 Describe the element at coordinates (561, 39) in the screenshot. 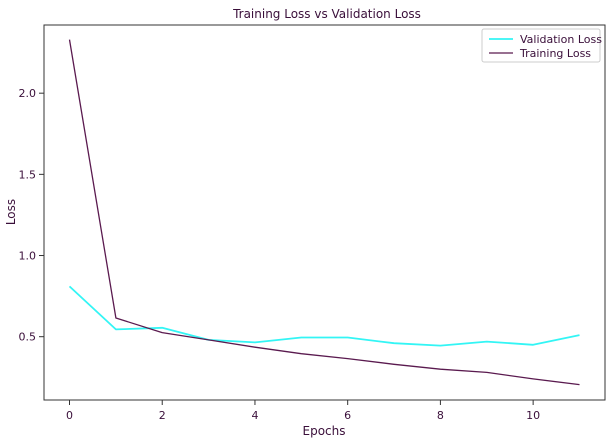

I see `legend-label: Validation Loss` at that location.